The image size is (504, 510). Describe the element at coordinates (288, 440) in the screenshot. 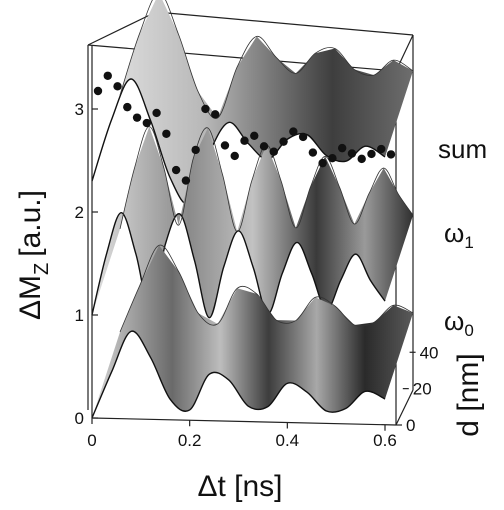

I see `x-tick-label: 0.4` at that location.